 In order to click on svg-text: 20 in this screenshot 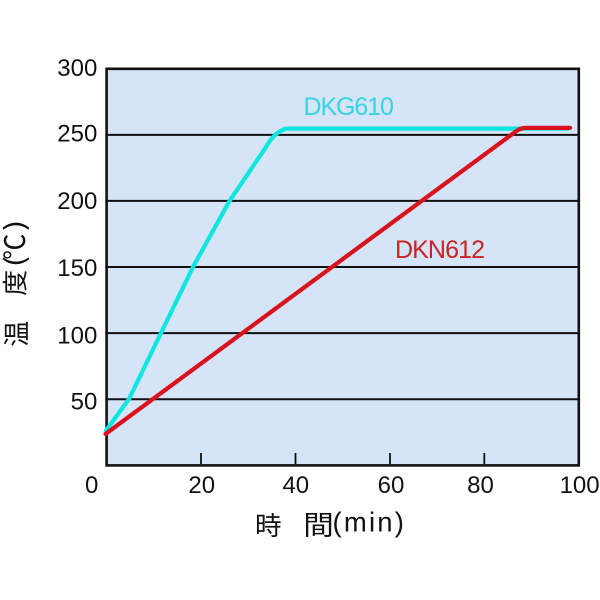, I will do `click(201, 485)`.